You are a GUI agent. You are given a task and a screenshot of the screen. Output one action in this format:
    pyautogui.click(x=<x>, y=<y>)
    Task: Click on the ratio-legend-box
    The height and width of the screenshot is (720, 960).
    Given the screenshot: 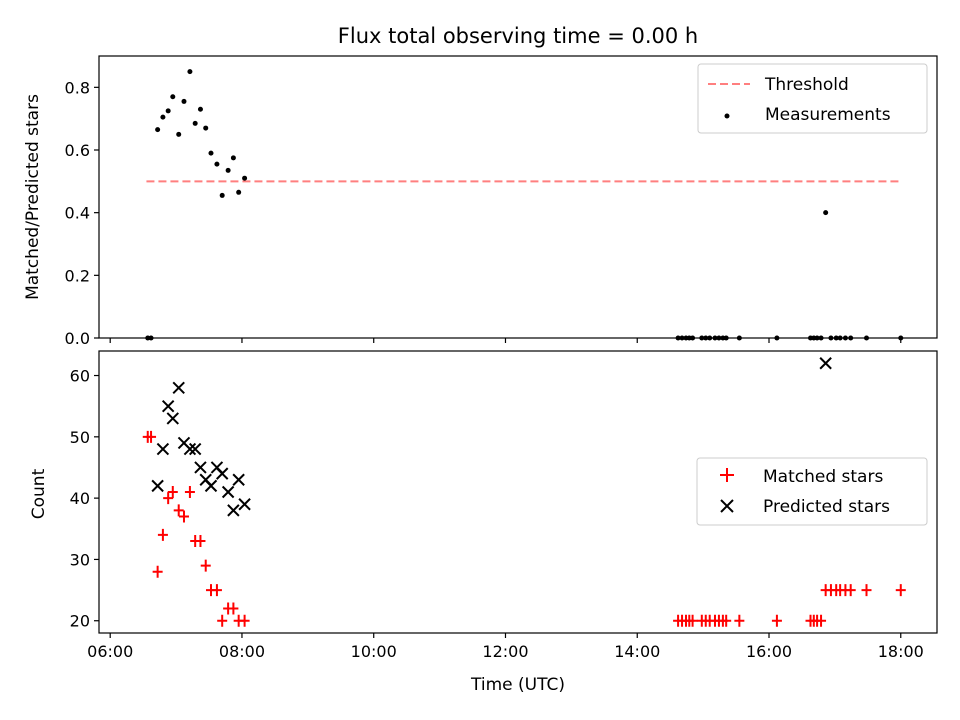 What is the action you would take?
    pyautogui.click(x=812, y=98)
    